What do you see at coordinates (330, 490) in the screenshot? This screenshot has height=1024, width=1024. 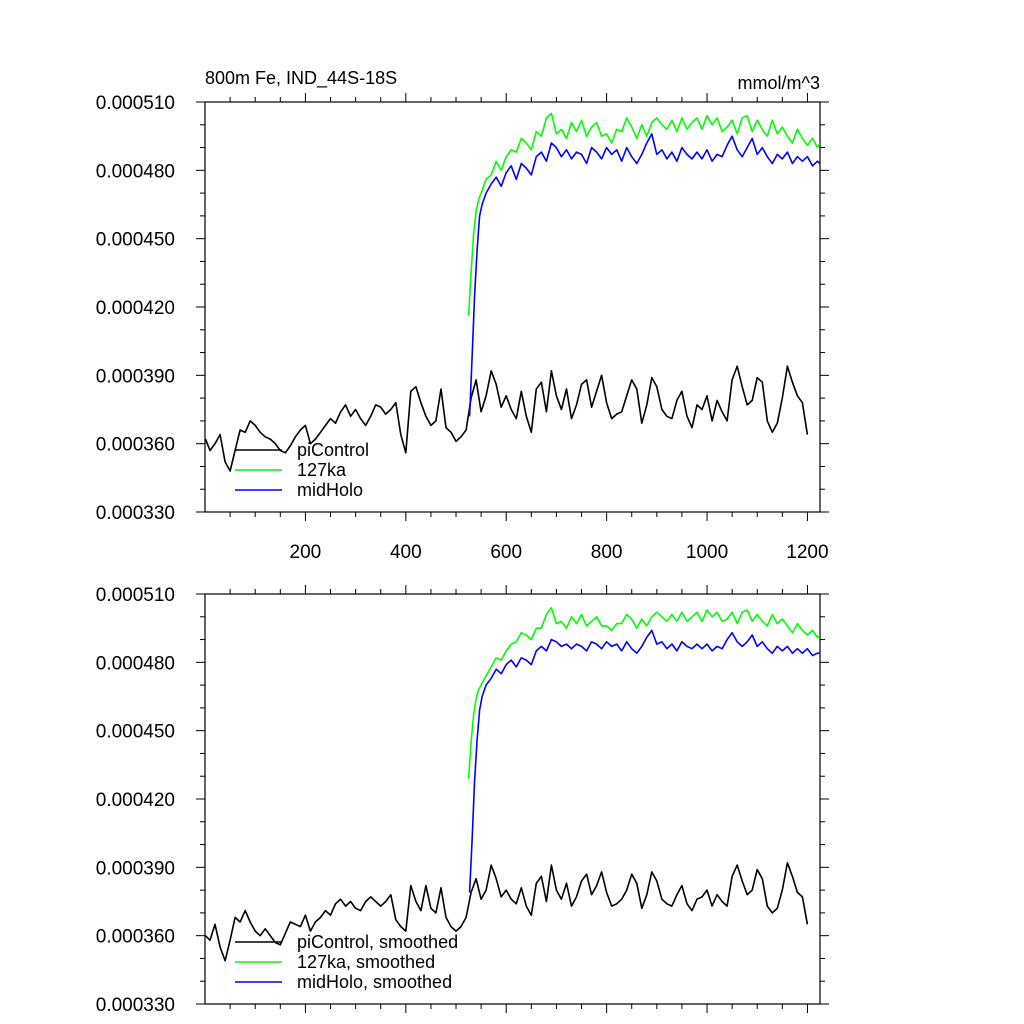 I see `legend-label: midHolo` at bounding box center [330, 490].